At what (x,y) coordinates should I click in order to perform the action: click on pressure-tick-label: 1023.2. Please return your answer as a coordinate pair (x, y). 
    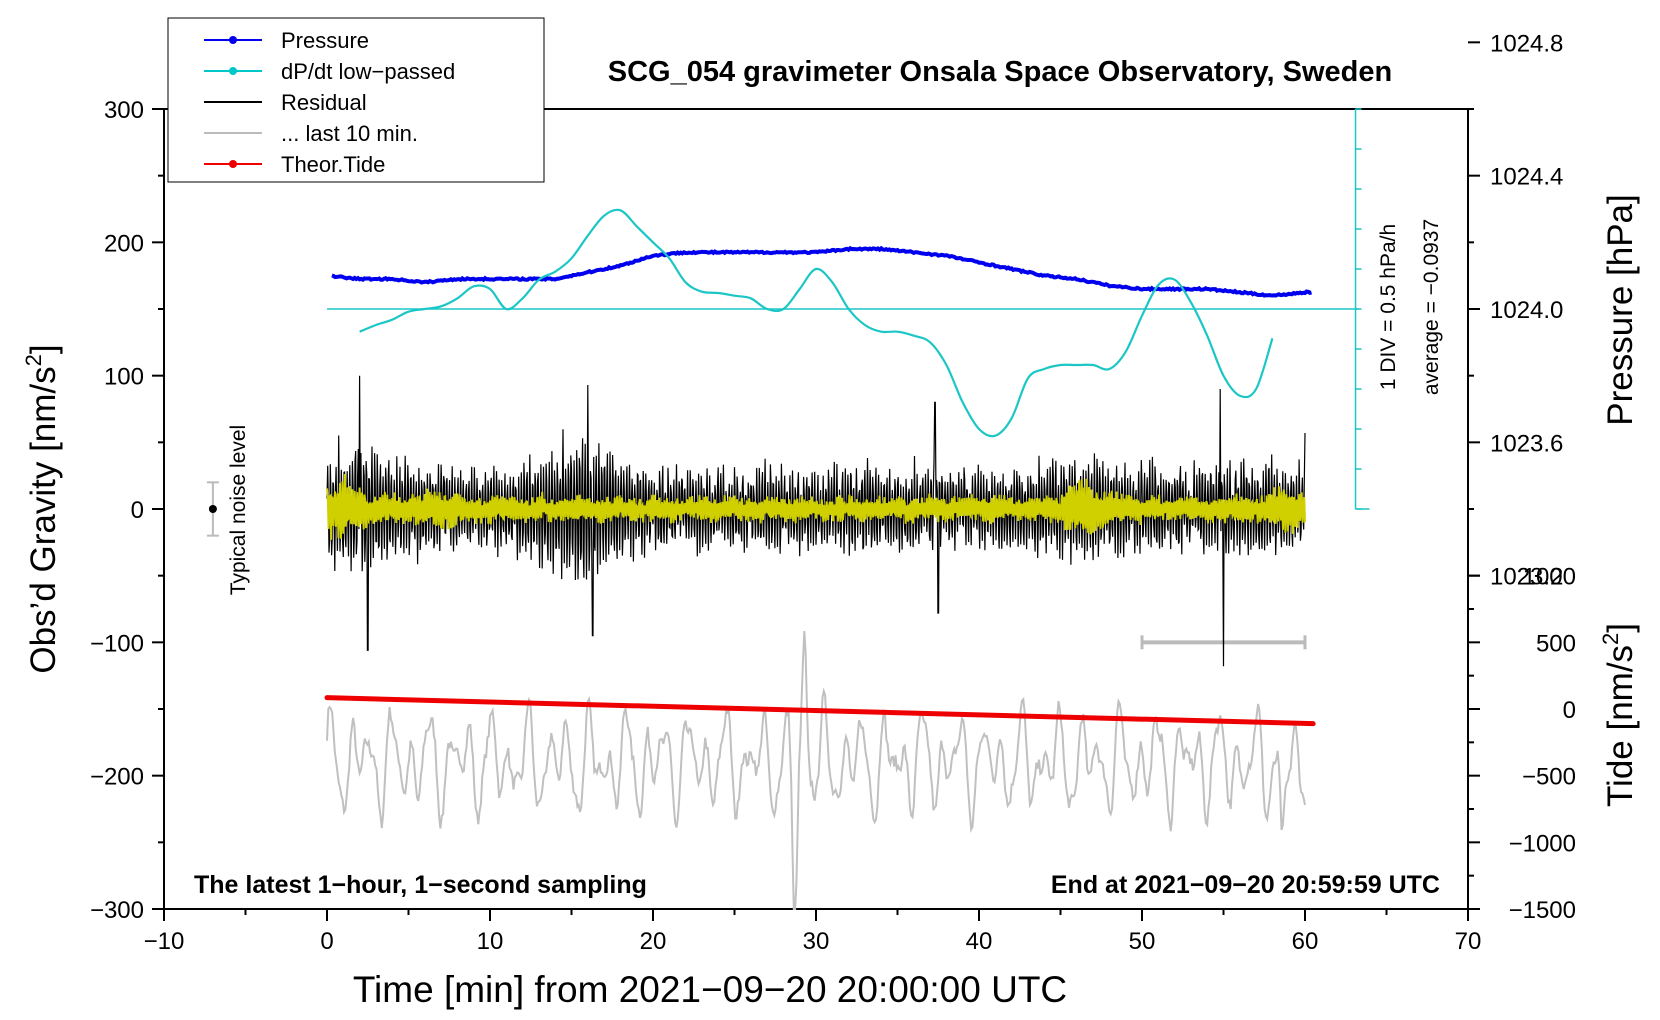
    Looking at the image, I should click on (1526, 577).